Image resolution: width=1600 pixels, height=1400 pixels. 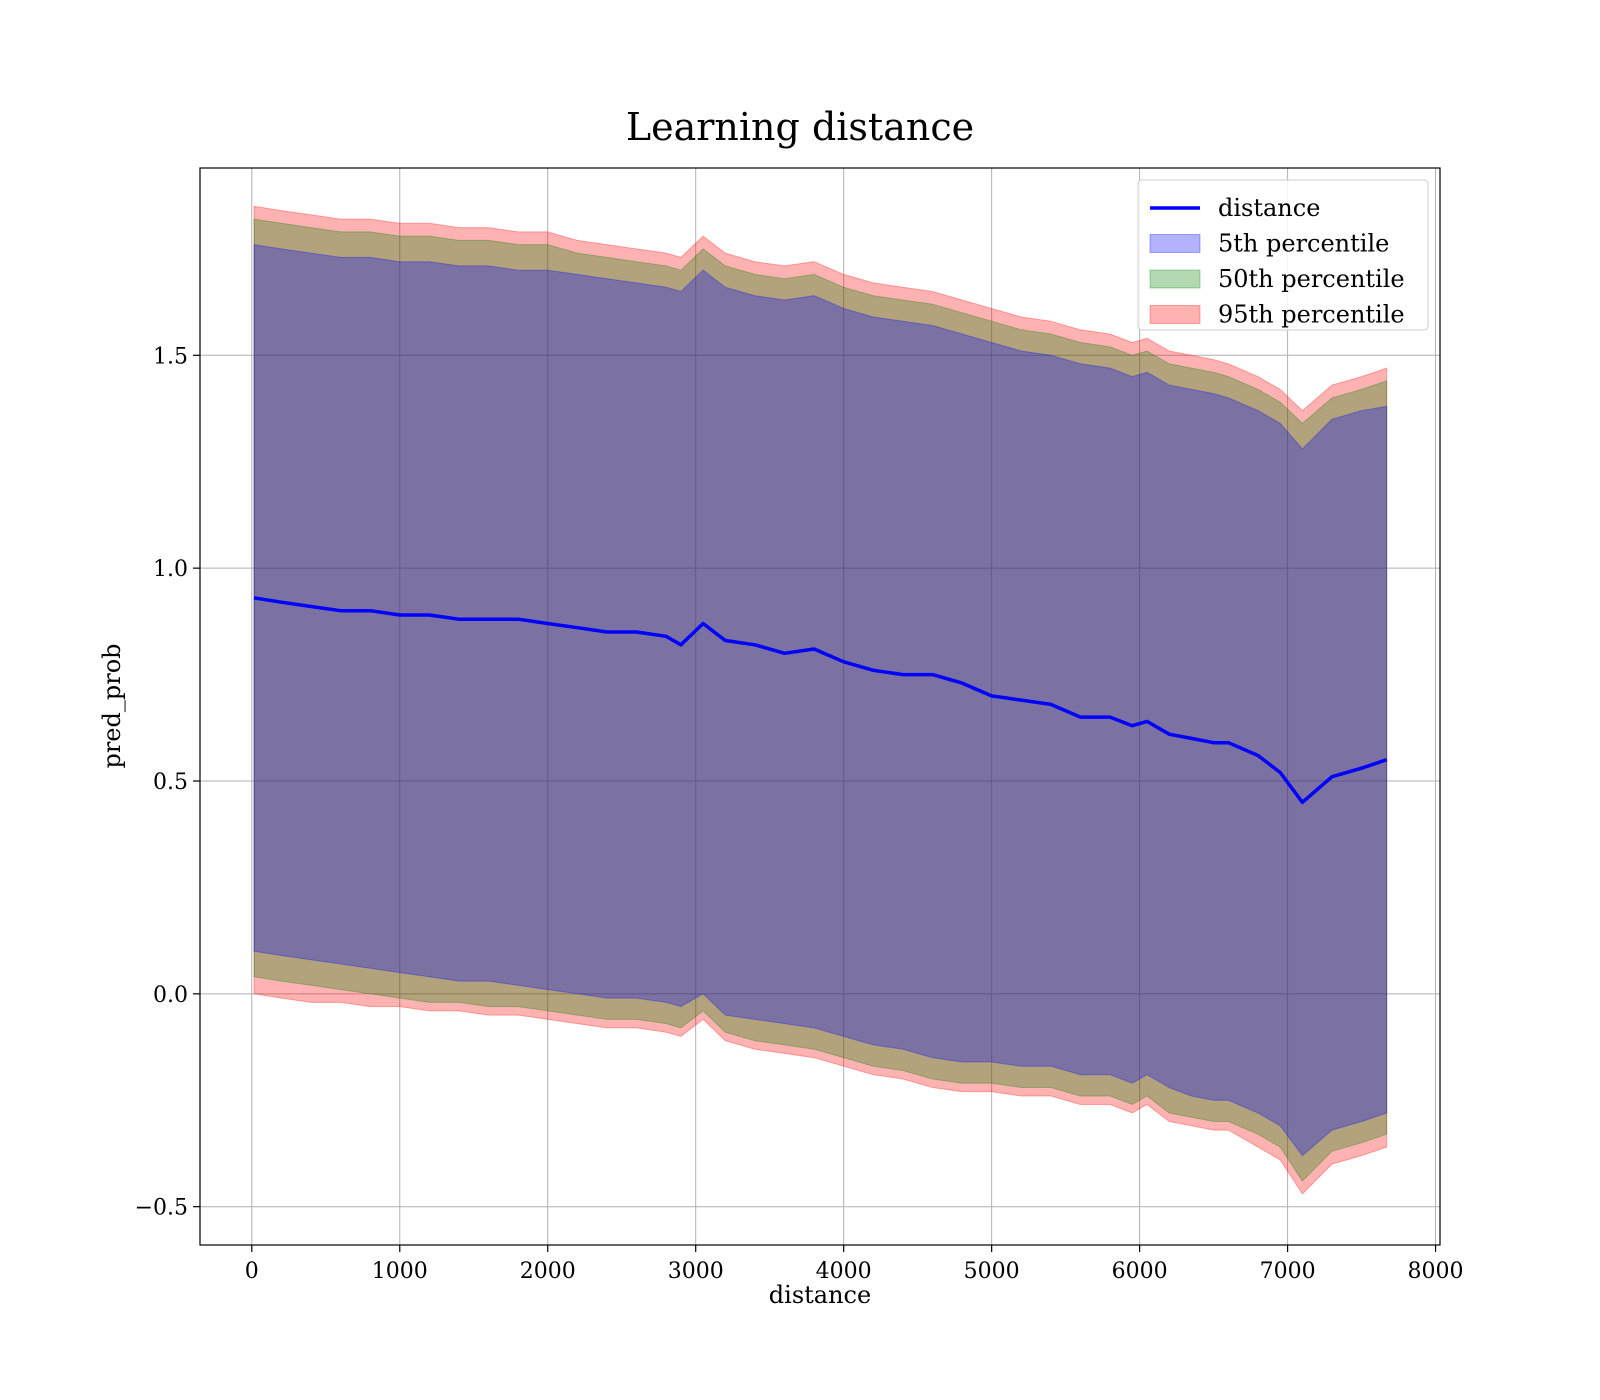 What do you see at coordinates (696, 1271) in the screenshot?
I see `x-tick-label: 3000` at bounding box center [696, 1271].